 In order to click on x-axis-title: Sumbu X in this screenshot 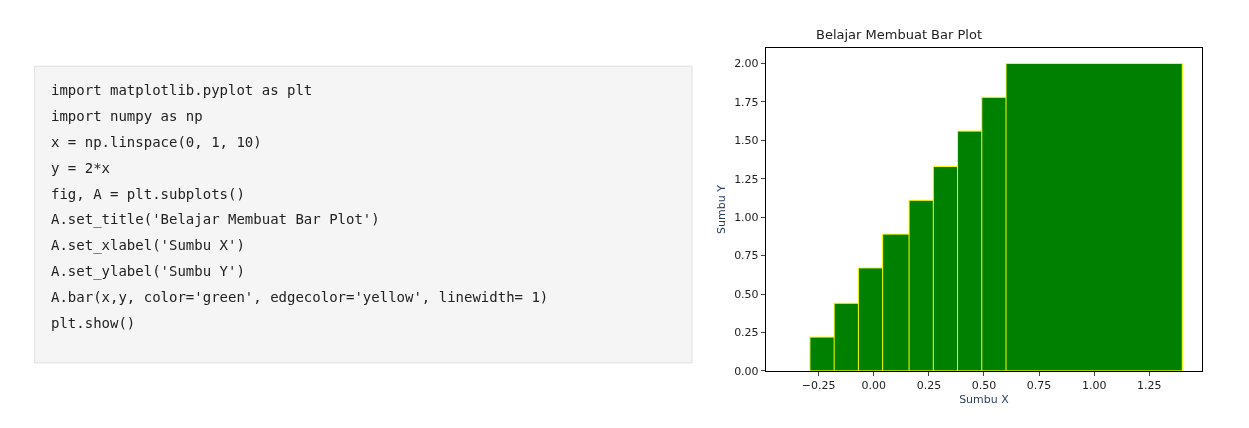, I will do `click(984, 400)`.